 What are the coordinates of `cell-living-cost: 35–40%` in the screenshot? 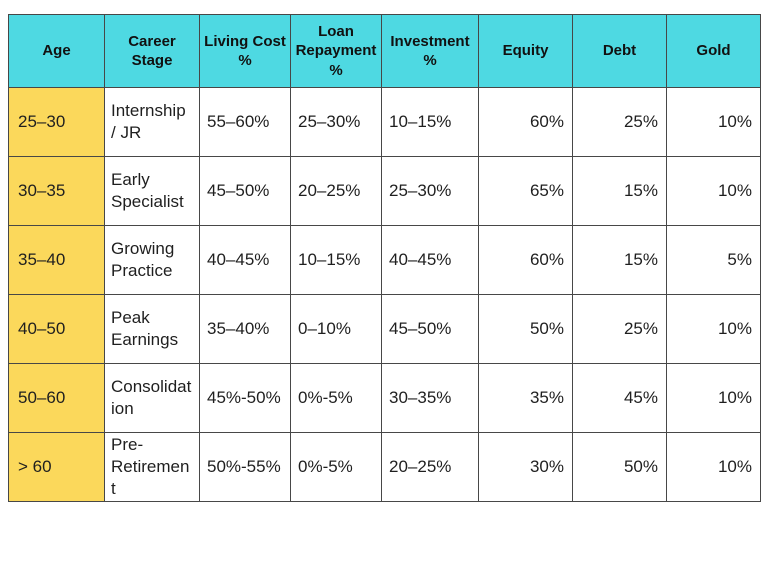 It's located at (245, 329).